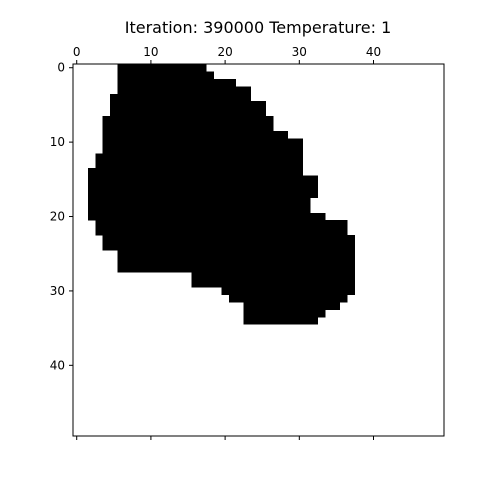 Image resolution: width=480 pixels, height=480 pixels. I want to click on y-tick-label: 20, so click(57, 217).